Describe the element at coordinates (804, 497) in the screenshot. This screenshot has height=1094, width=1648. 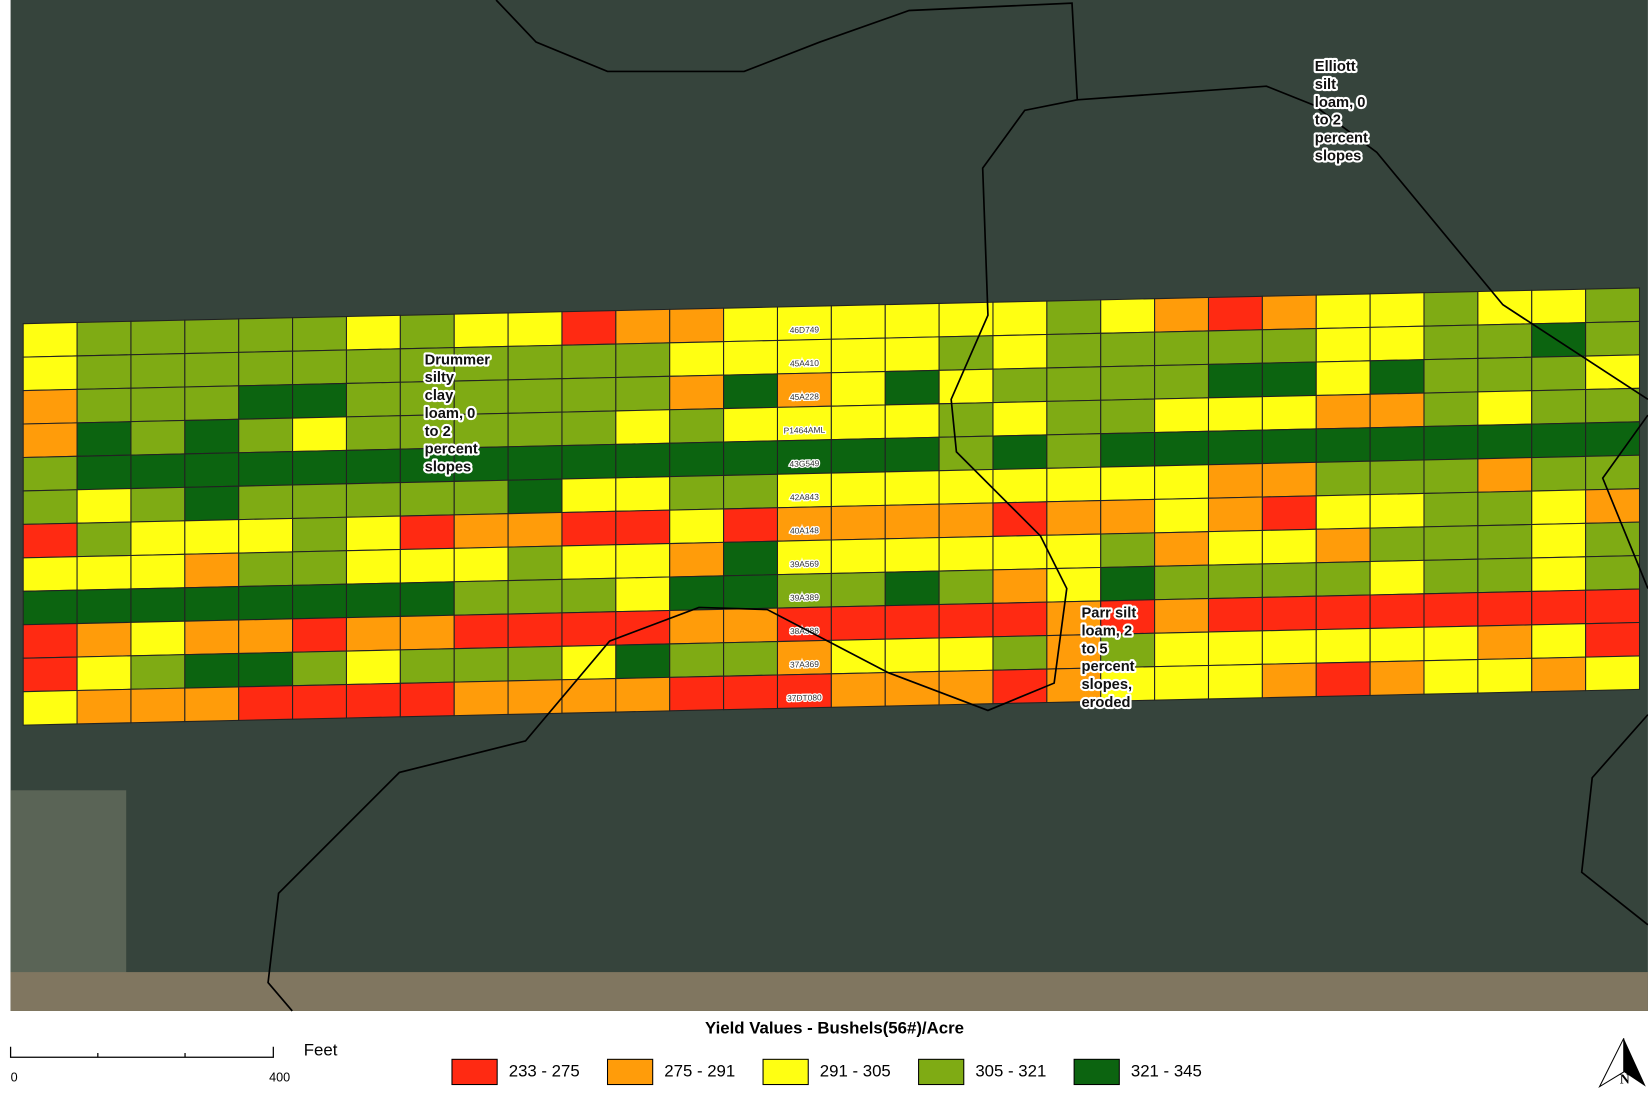
I see `row-label: 42A843` at that location.